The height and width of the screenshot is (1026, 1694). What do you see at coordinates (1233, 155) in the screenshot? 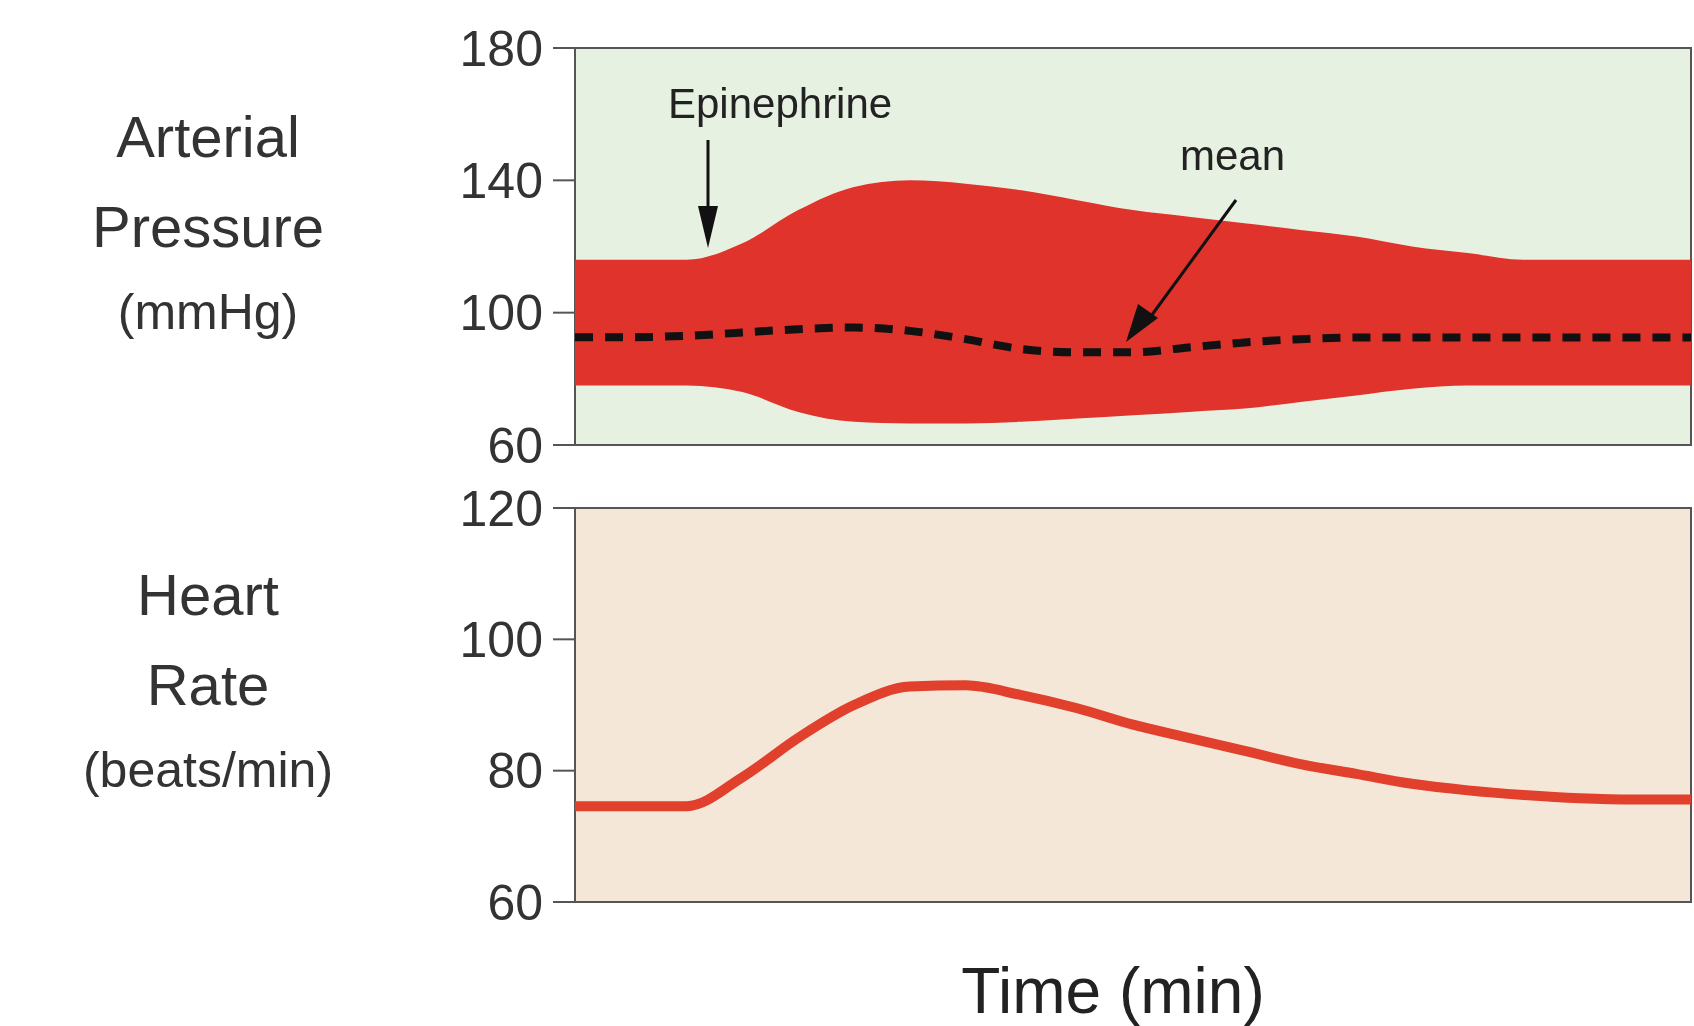
I see `annotation: mean` at bounding box center [1233, 155].